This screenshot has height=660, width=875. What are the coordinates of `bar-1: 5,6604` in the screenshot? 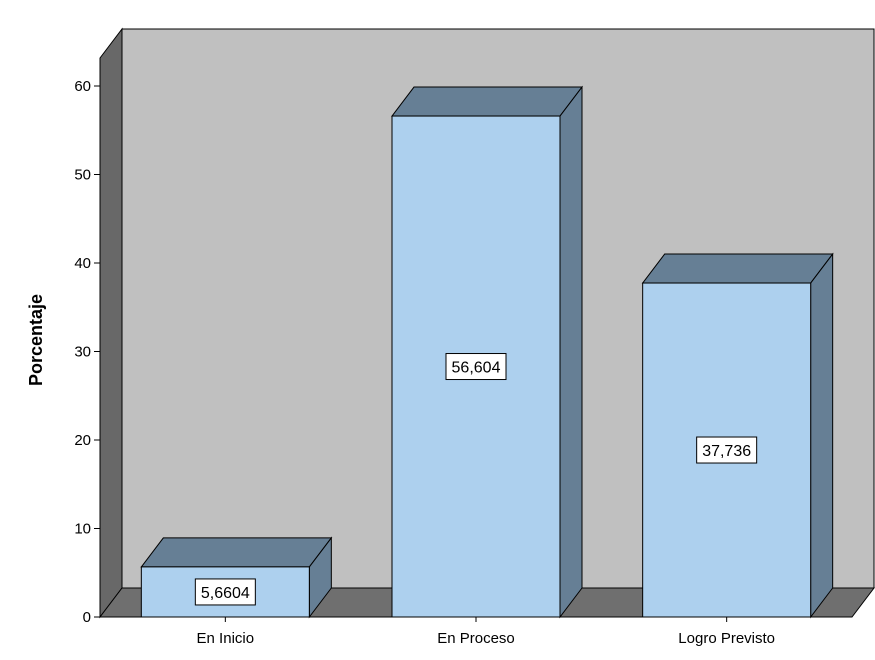 It's located at (236, 577).